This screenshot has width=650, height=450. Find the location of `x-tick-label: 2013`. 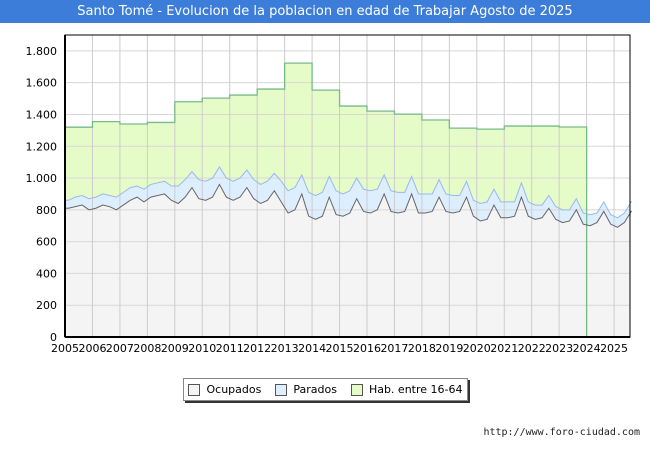

x-tick-label: 2013 is located at coordinates (285, 348).